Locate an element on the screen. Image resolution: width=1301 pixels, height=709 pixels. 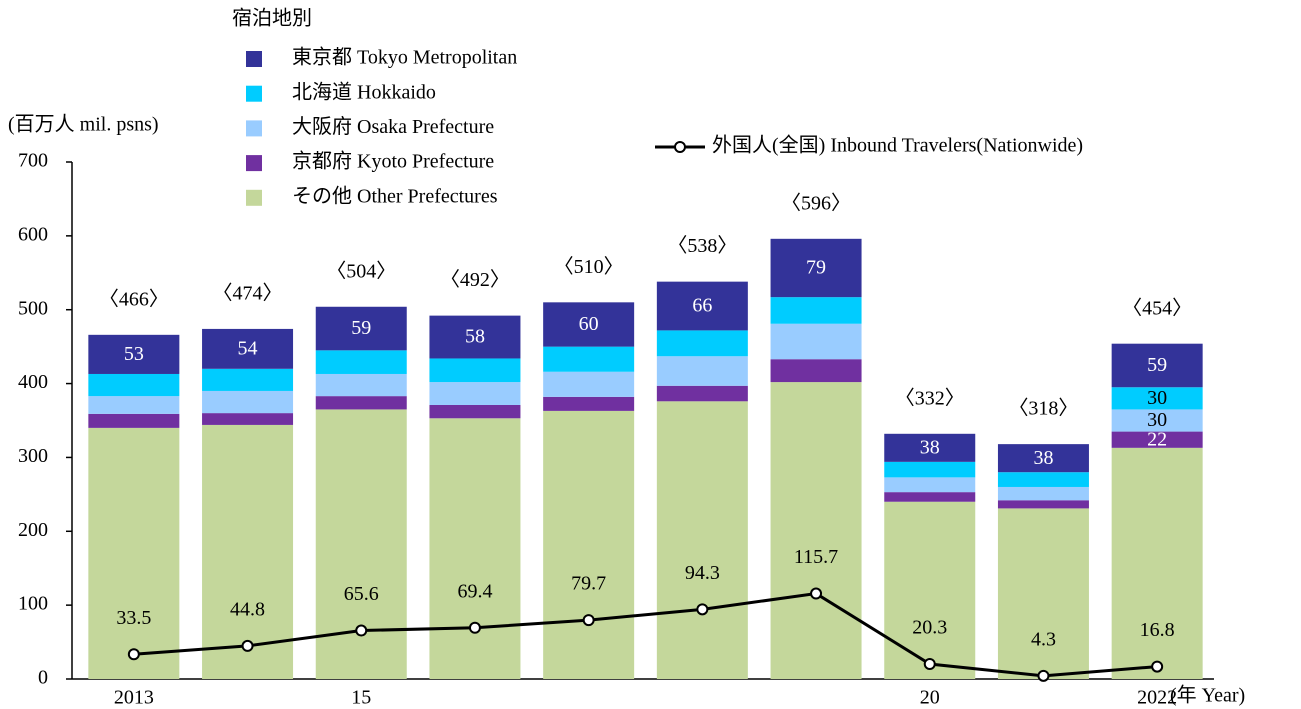
total-label: 〈538〉 is located at coordinates (702, 246).